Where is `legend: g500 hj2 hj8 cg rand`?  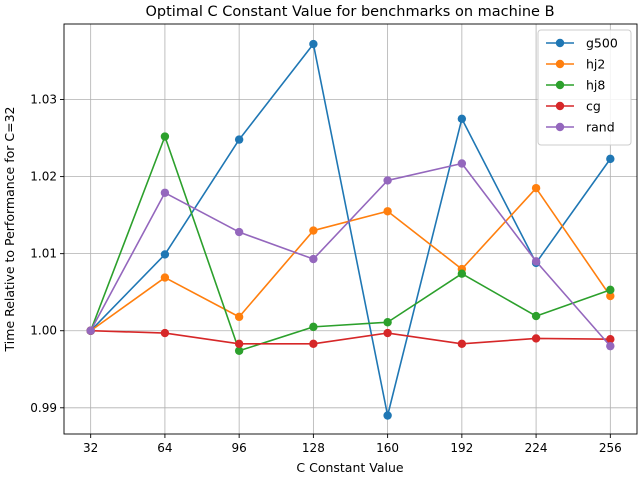 legend: g500 hj2 hj8 cg rand is located at coordinates (584, 87).